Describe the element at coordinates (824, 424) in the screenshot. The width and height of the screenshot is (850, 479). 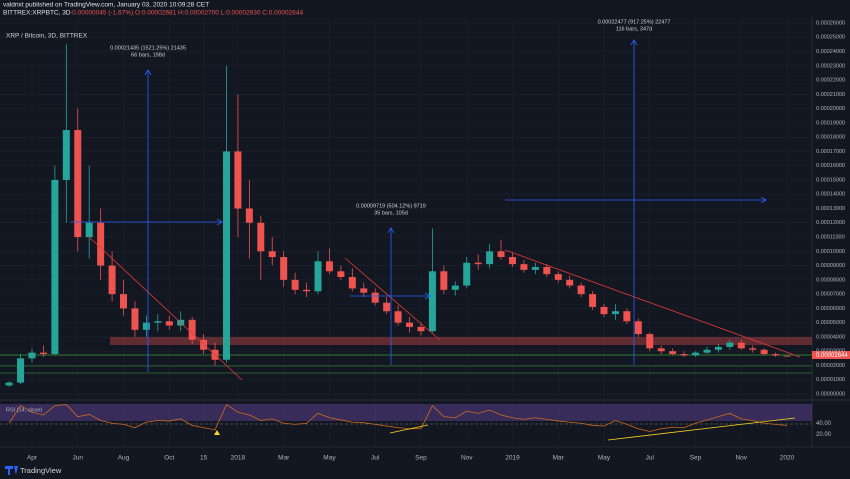
I see `y-tick-label: 40.00` at that location.